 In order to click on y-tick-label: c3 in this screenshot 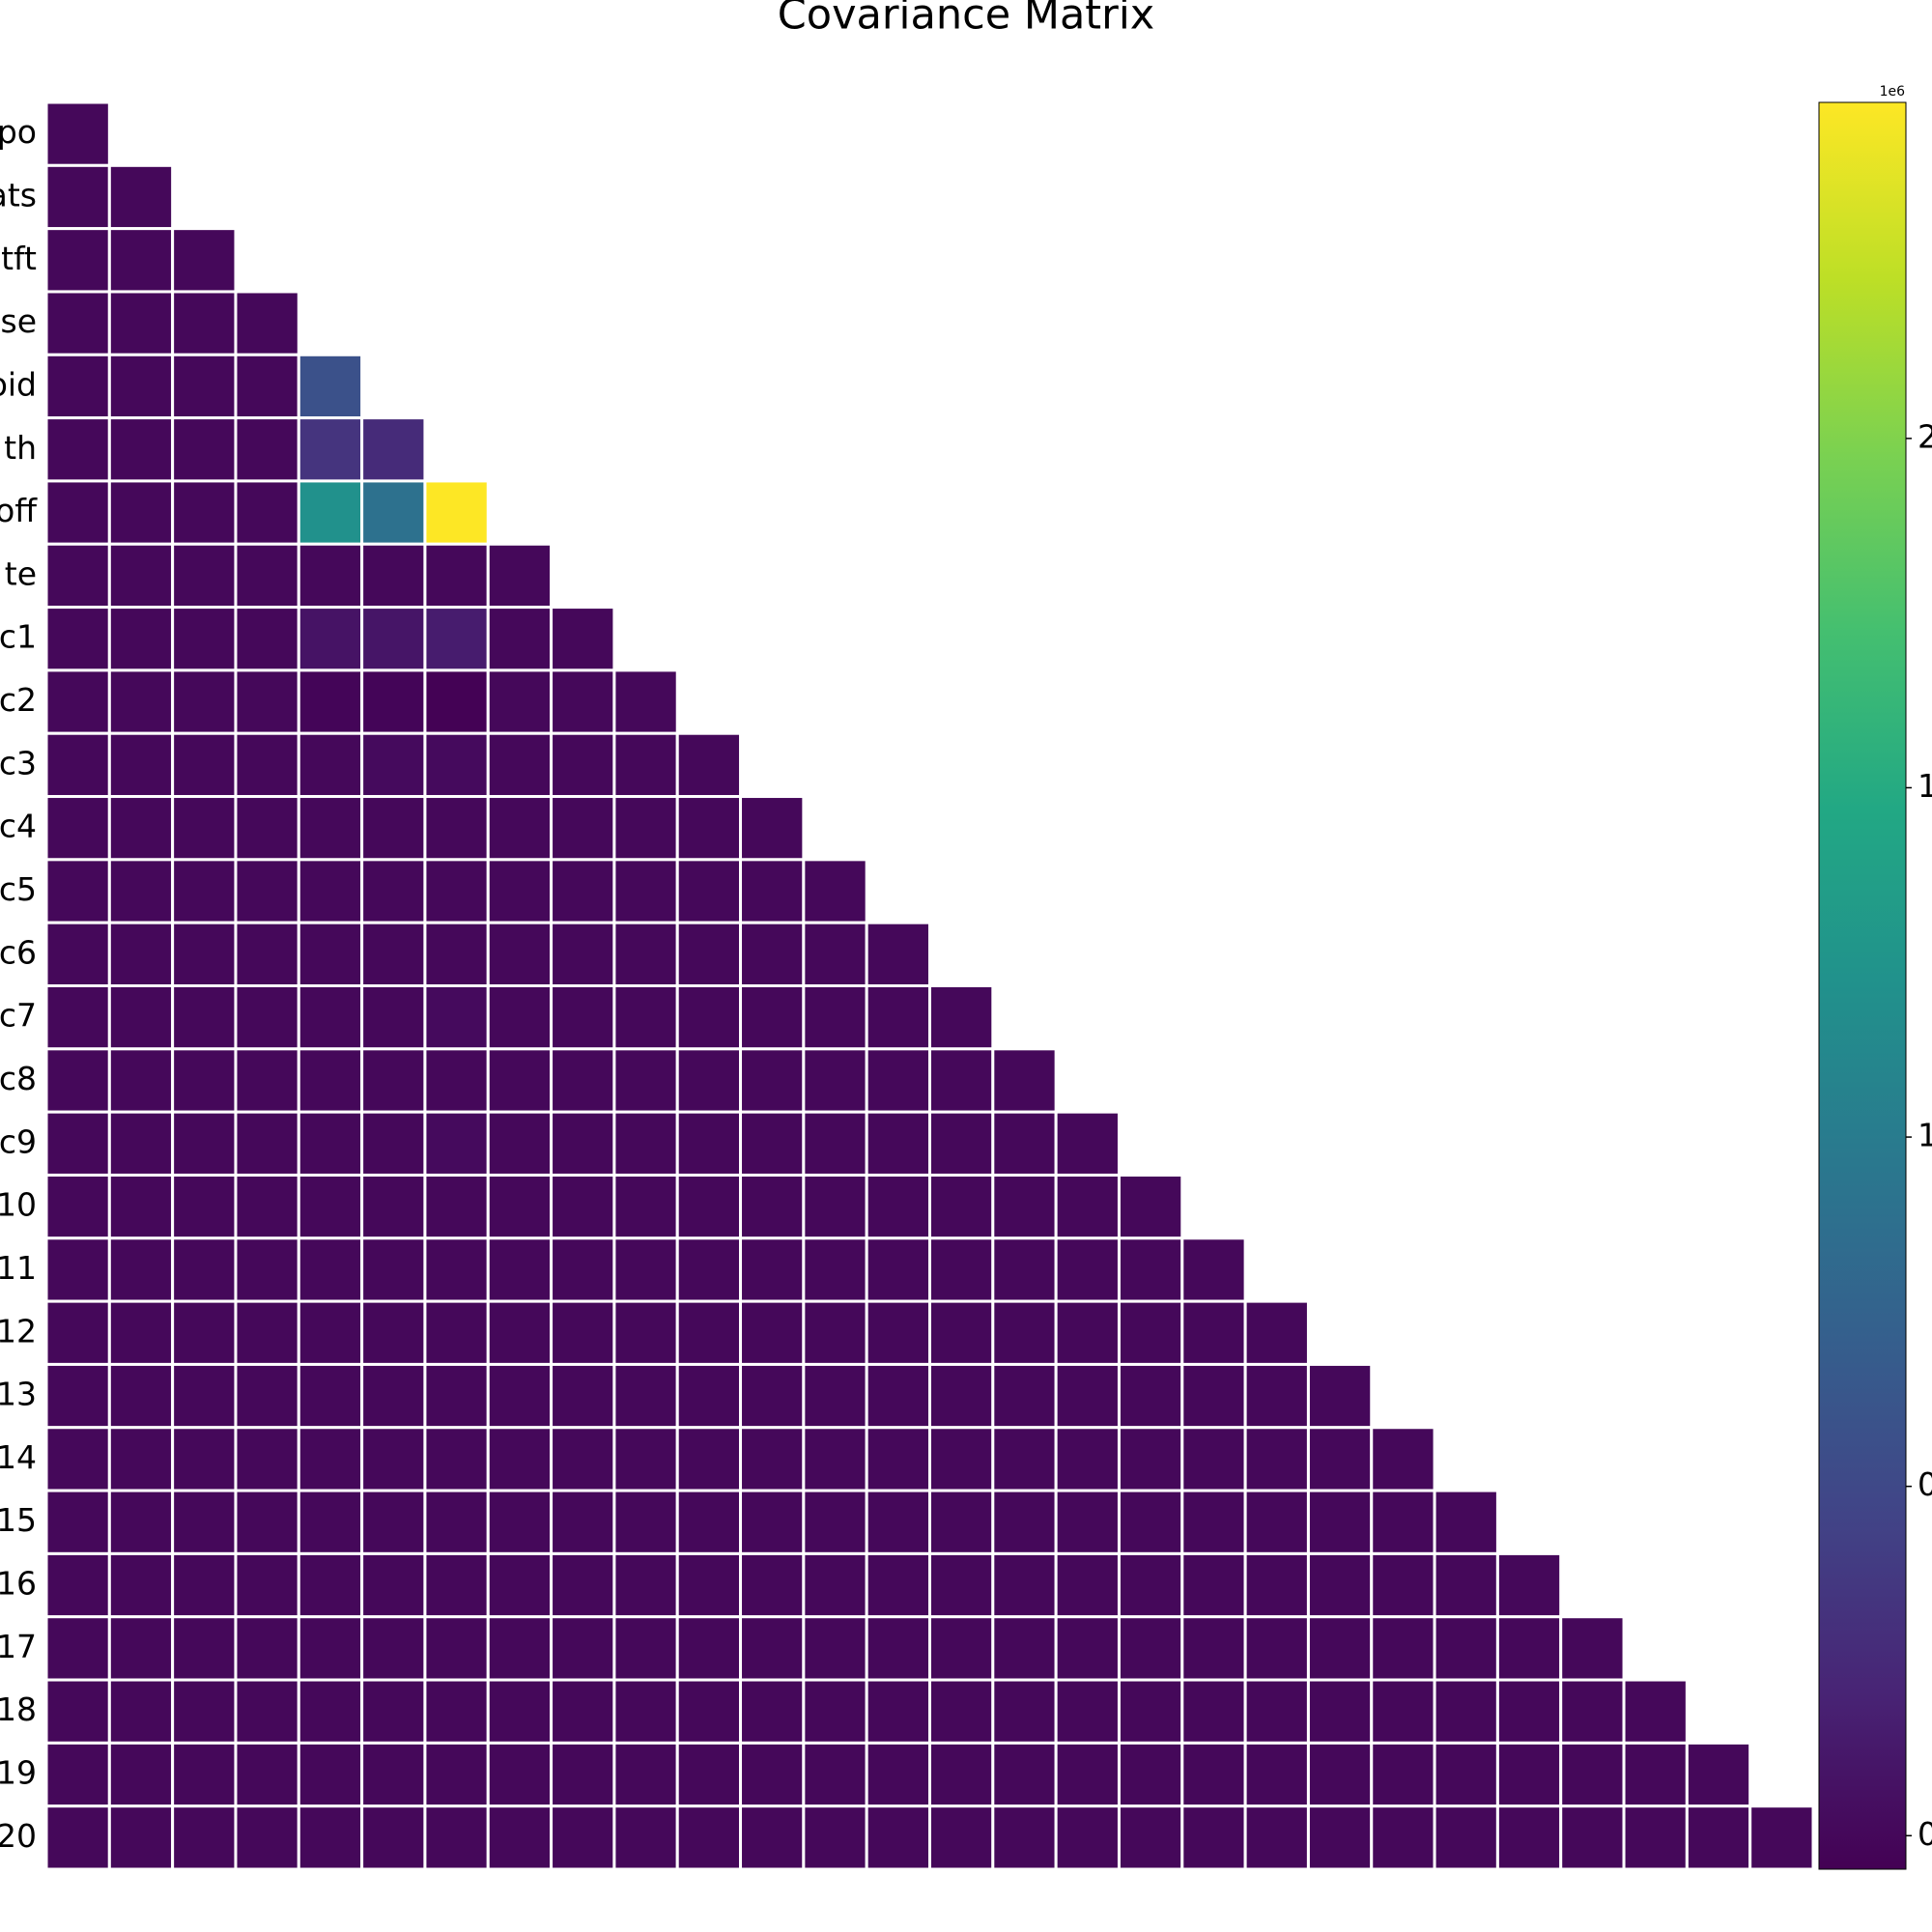, I will do `click(18, 762)`.